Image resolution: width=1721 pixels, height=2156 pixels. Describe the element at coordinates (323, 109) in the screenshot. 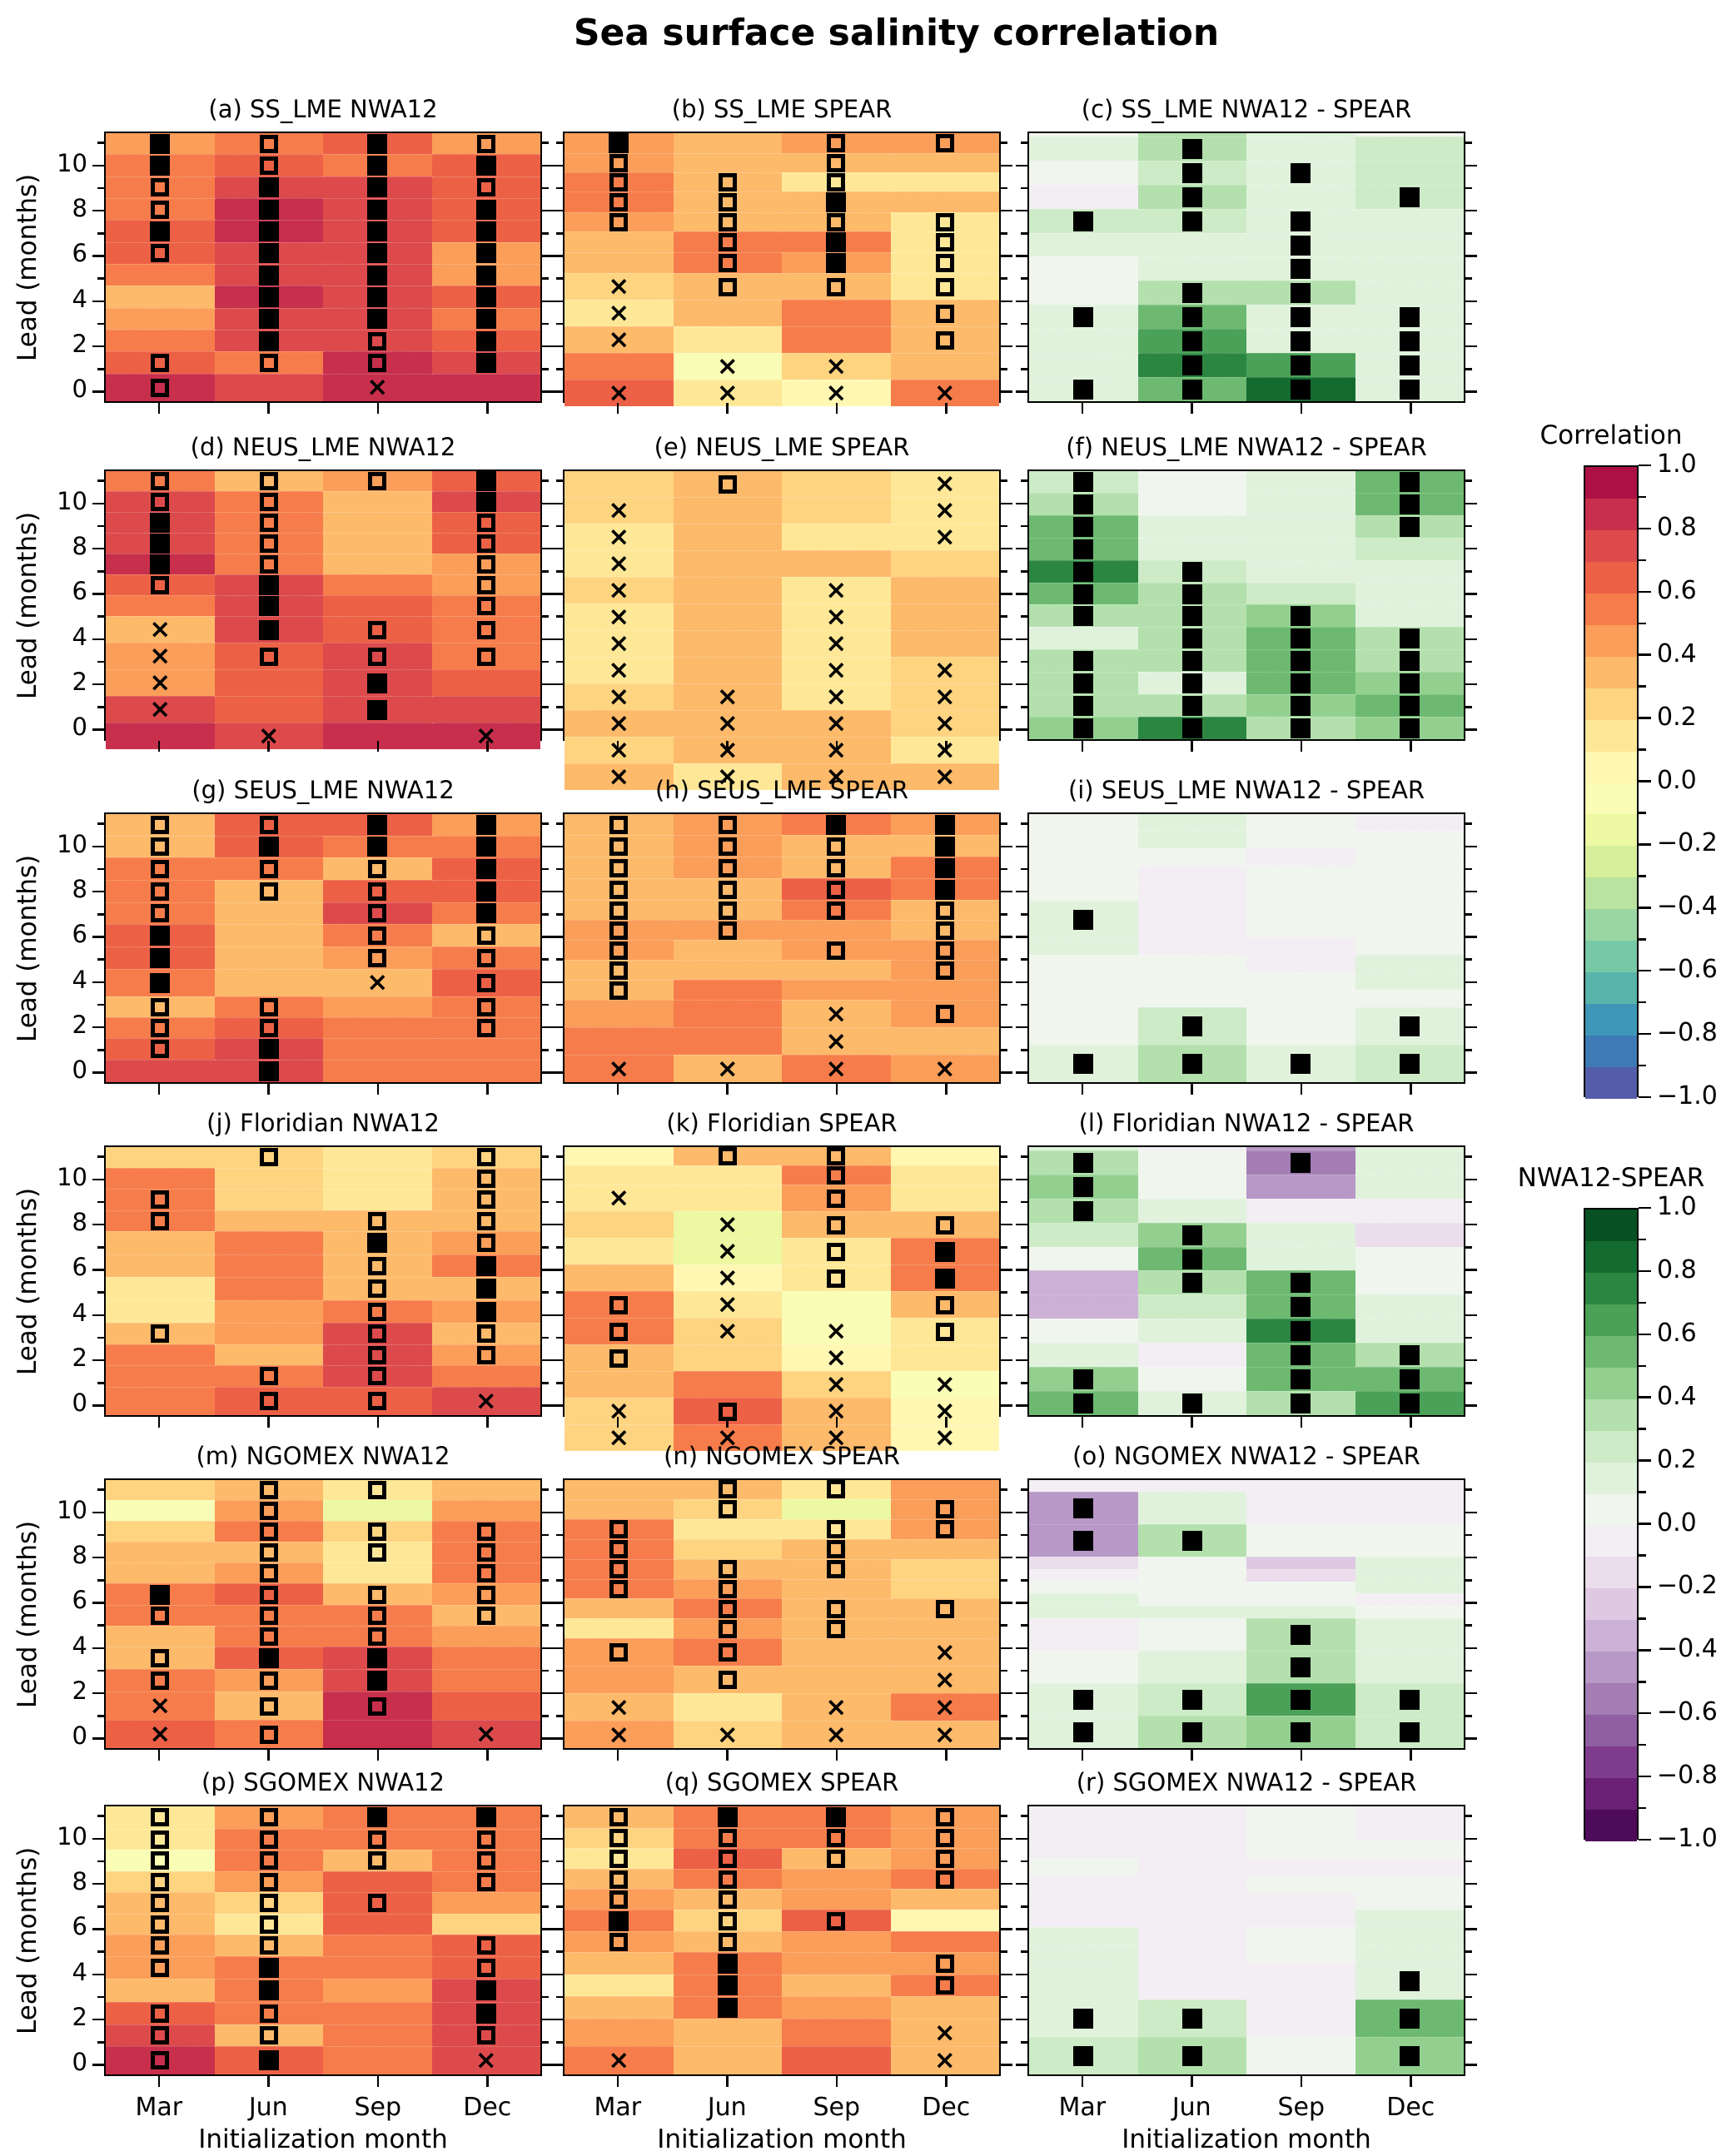

I see `subplot-title: (a) SS_LME NWA12` at that location.